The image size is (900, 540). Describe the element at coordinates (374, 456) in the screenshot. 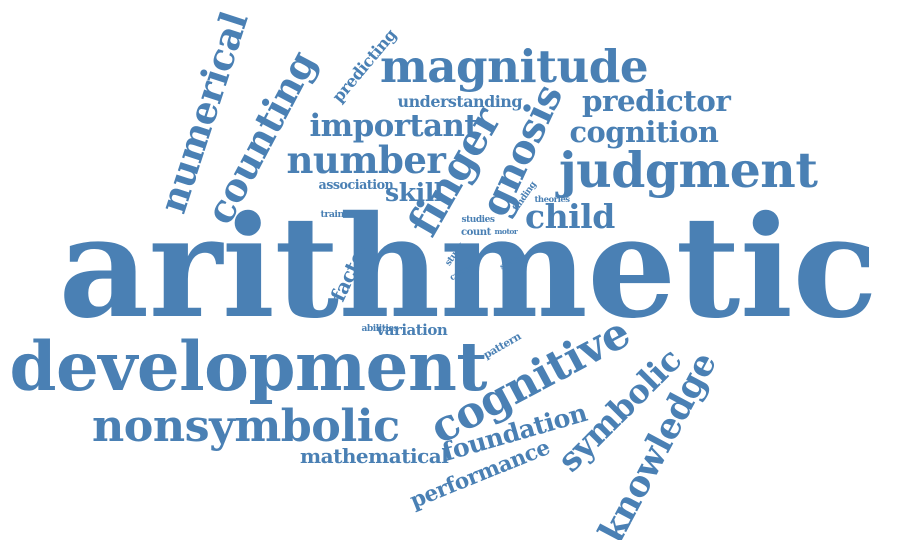

I see `word-mathematical: mathematical` at that location.